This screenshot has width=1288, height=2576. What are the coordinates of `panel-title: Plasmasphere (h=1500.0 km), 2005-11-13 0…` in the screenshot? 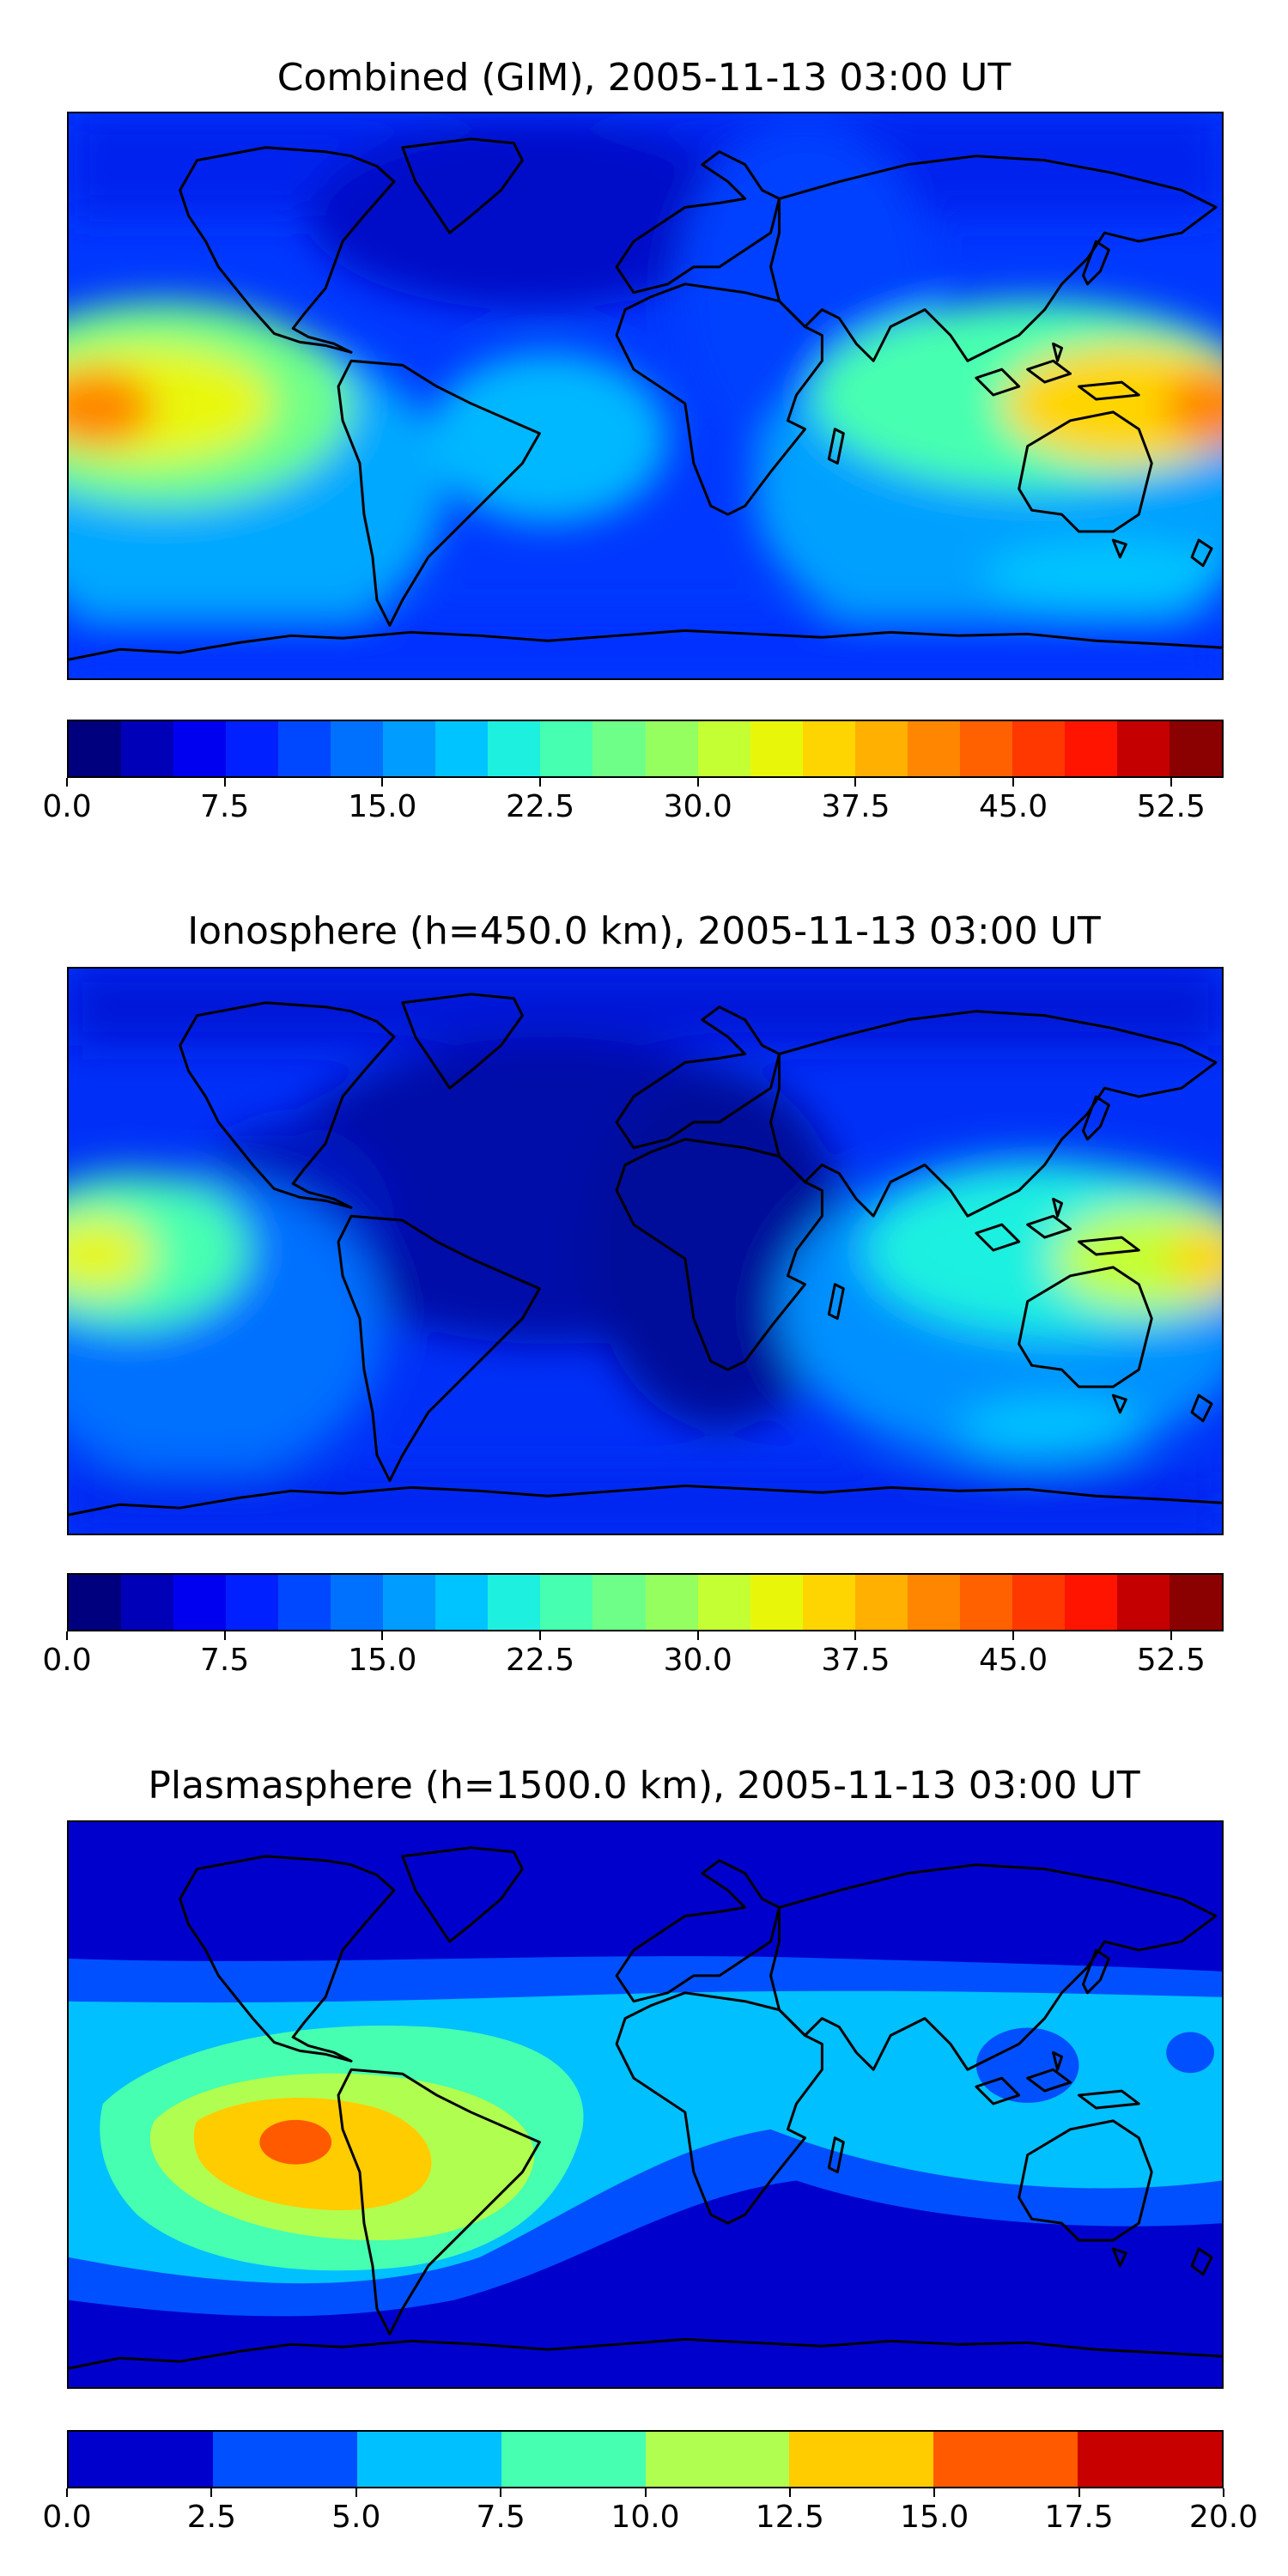 It's located at (644, 1785).